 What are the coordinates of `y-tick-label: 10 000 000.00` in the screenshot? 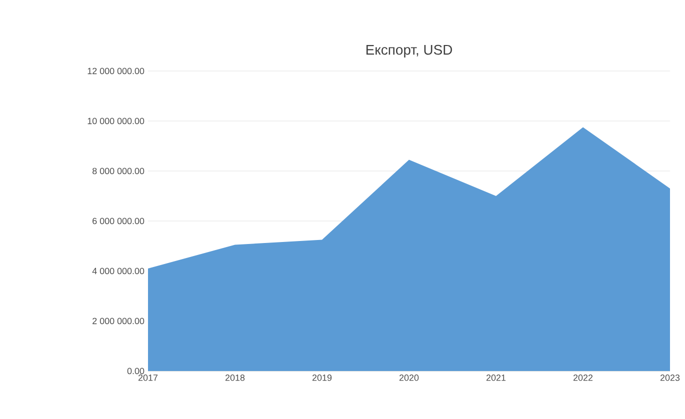 It's located at (116, 121).